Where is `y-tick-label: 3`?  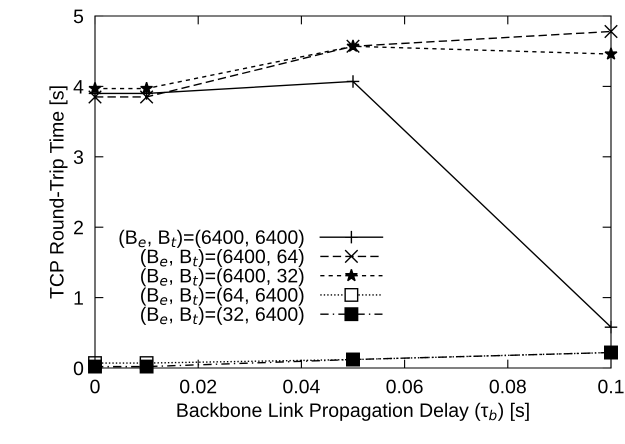
y-tick-label: 3 is located at coordinates (79, 157).